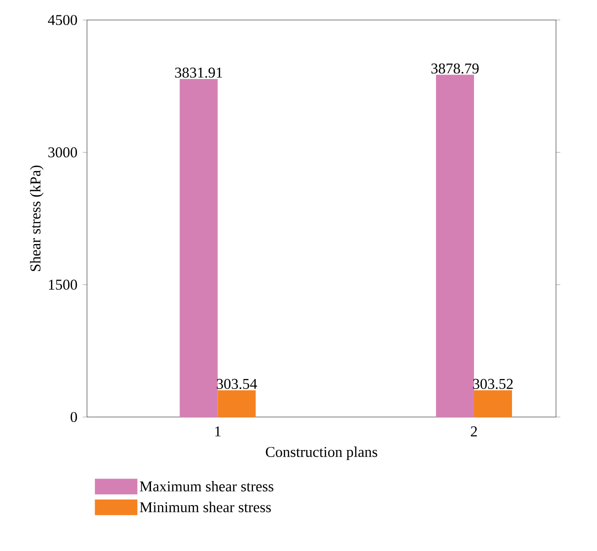 The width and height of the screenshot is (597, 551). Describe the element at coordinates (493, 384) in the screenshot. I see `data-label: 303.52` at that location.